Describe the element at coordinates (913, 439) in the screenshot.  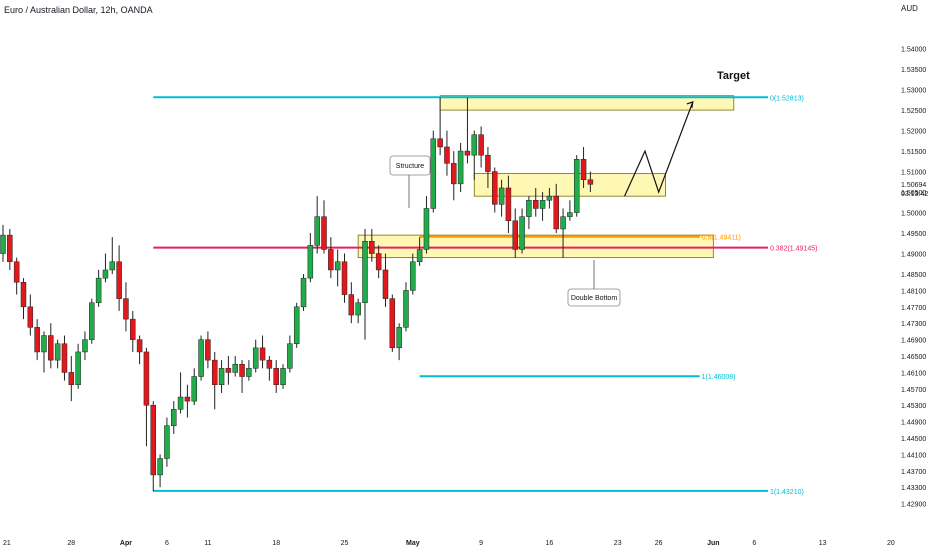
I see `price-tick-label: 1.44500` at that location.